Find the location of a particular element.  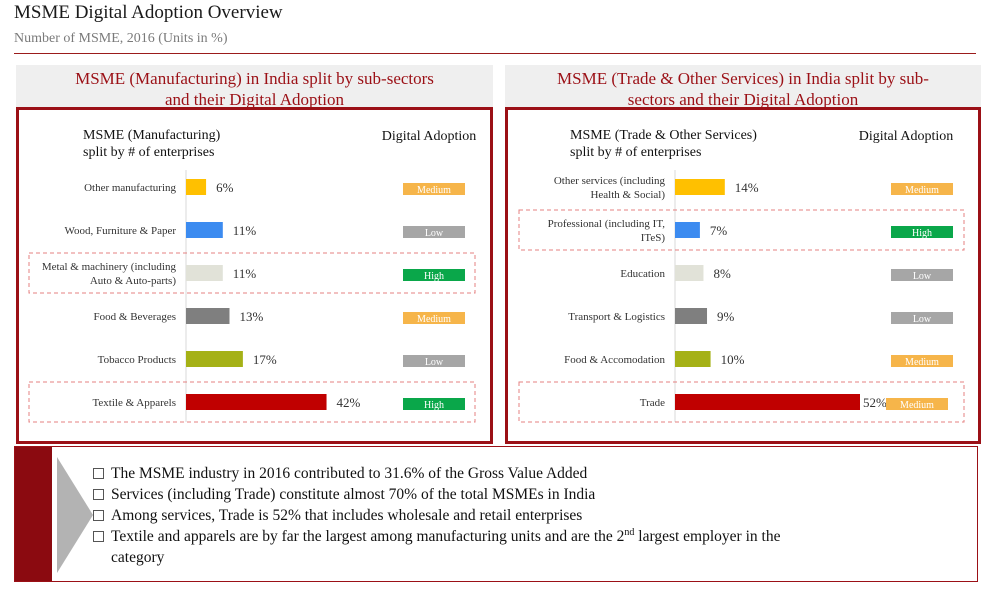

insight-superscript: nd is located at coordinates (629, 532).